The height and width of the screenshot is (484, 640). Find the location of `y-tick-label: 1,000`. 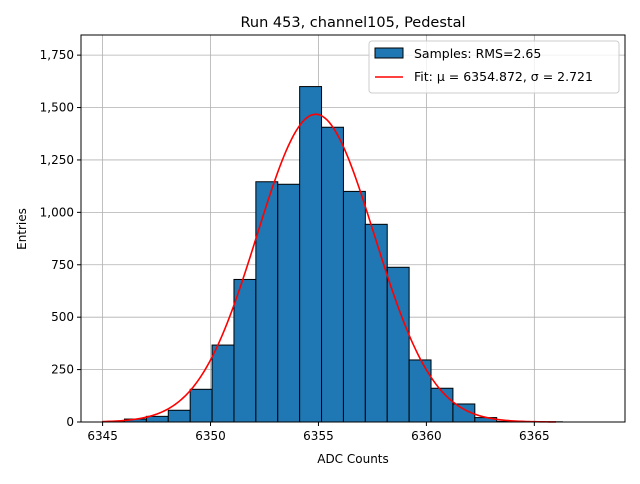

y-tick-label: 1,000 is located at coordinates (57, 212).